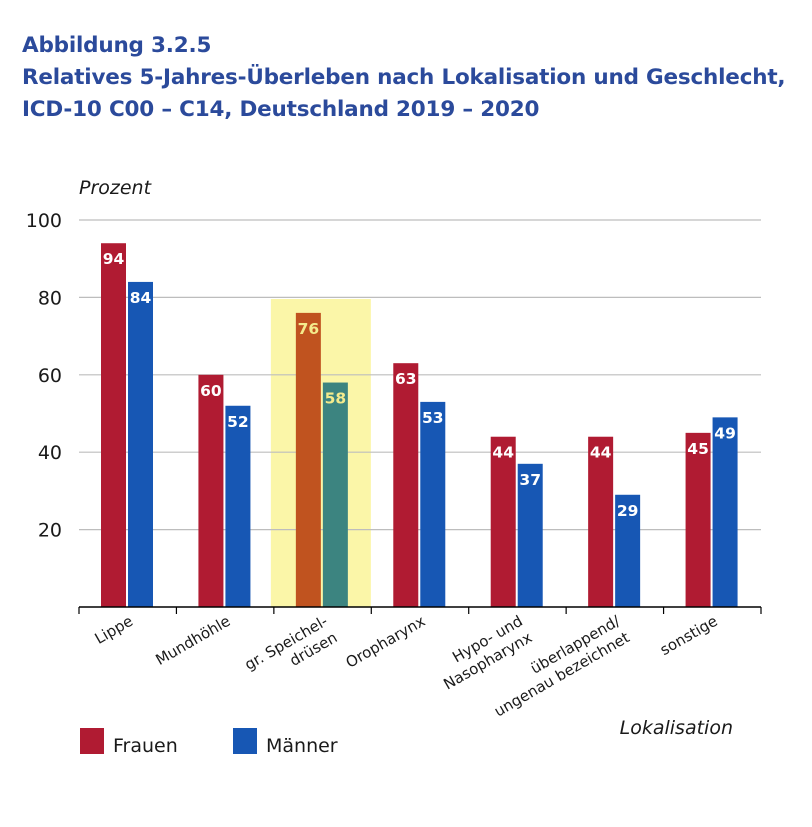 The image size is (812, 827). I want to click on bar-value-label: 58, so click(336, 399).